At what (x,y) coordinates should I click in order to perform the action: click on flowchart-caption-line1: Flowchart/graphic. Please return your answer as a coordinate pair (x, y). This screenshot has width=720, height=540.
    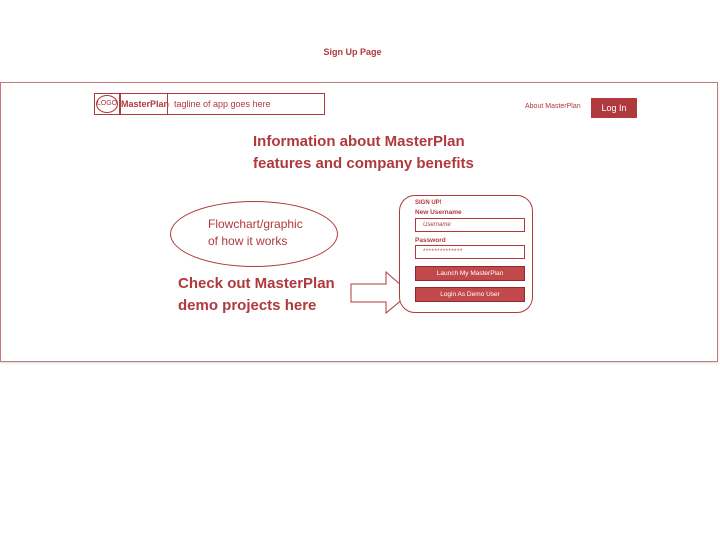
    Looking at the image, I should click on (255, 224).